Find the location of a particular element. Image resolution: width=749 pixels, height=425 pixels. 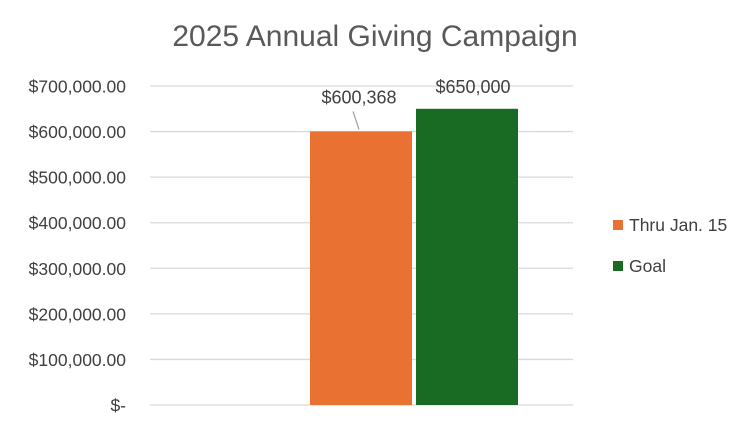

data-label: $600,368 is located at coordinates (358, 97).